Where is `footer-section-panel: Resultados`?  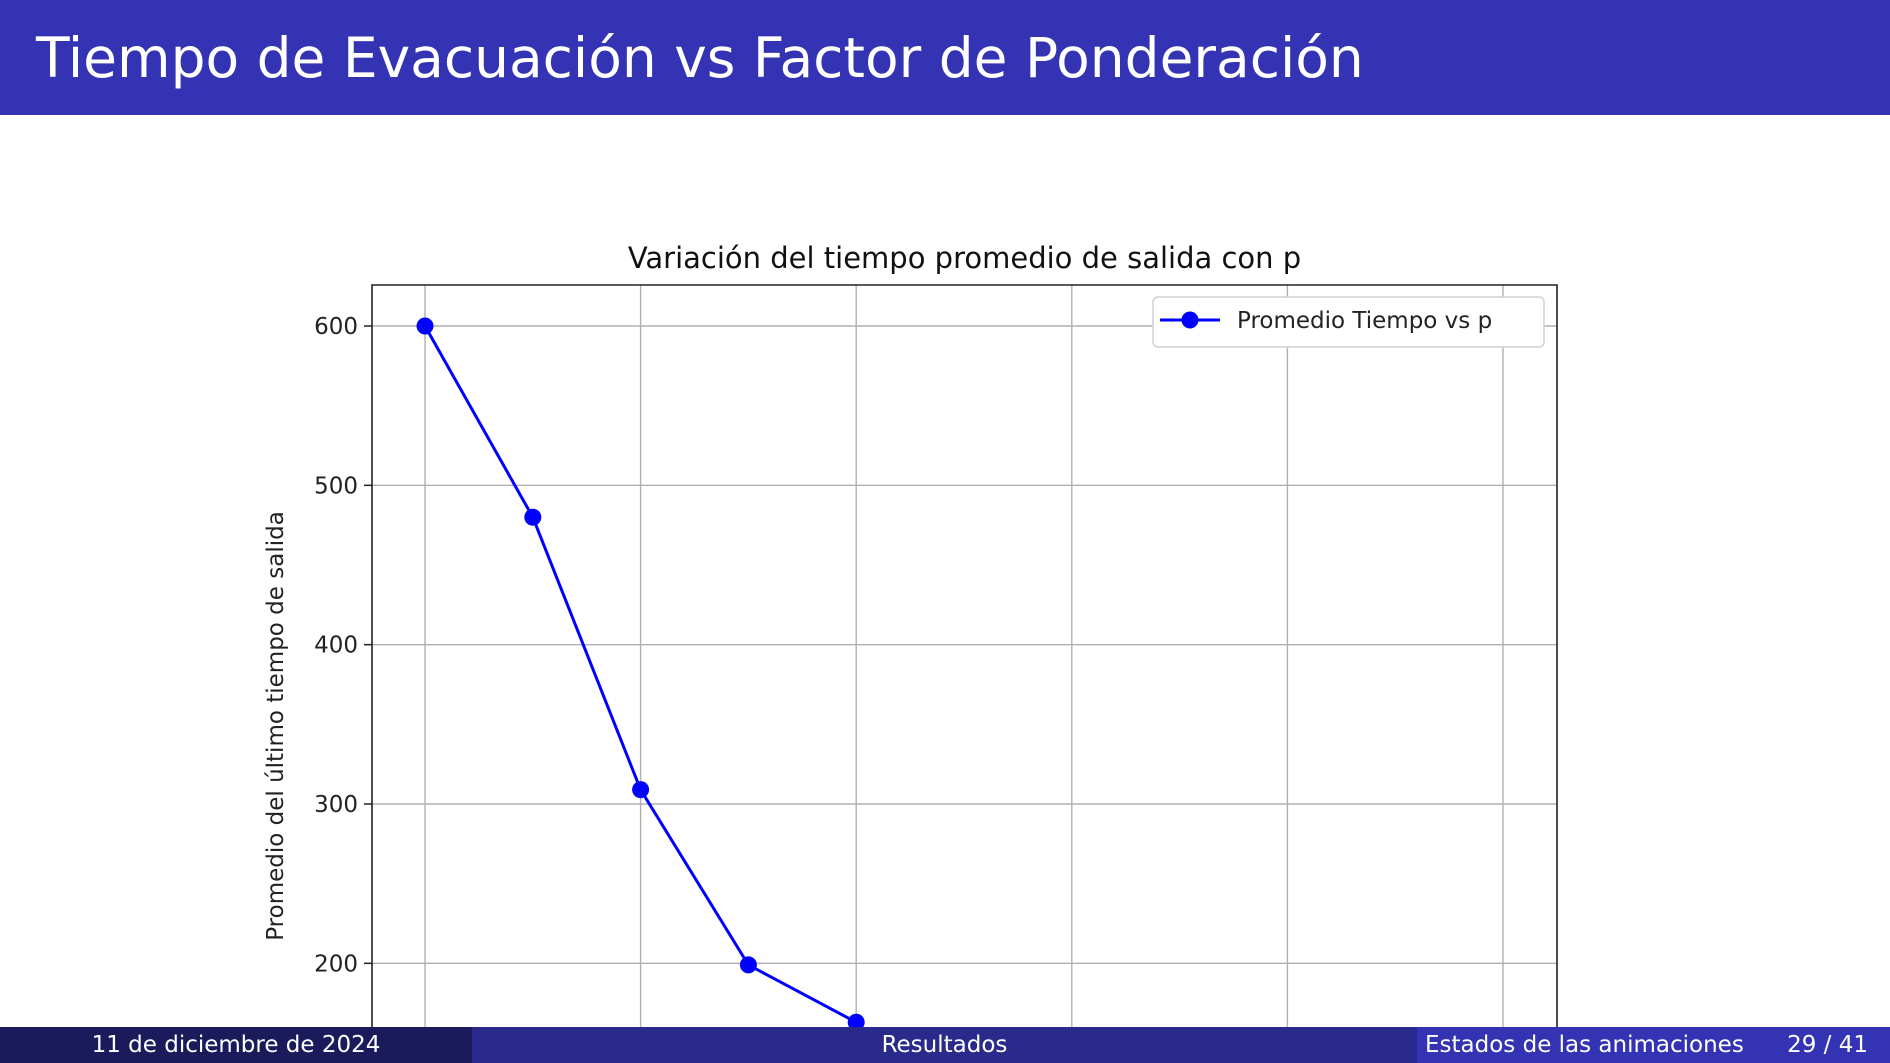 footer-section-panel: Resultados is located at coordinates (944, 1045).